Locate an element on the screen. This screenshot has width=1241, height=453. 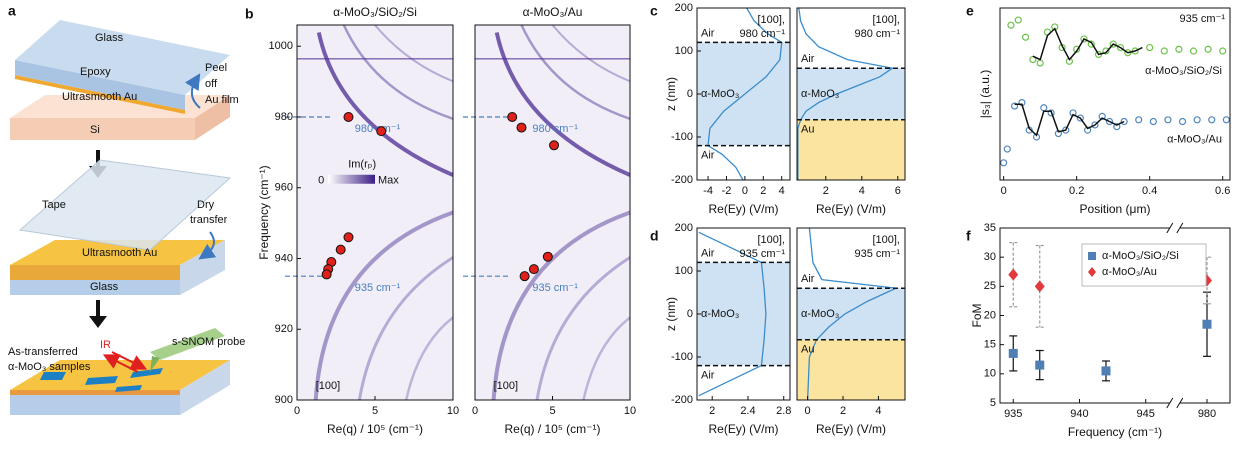
x-tick-label: 5 is located at coordinates (375, 411).